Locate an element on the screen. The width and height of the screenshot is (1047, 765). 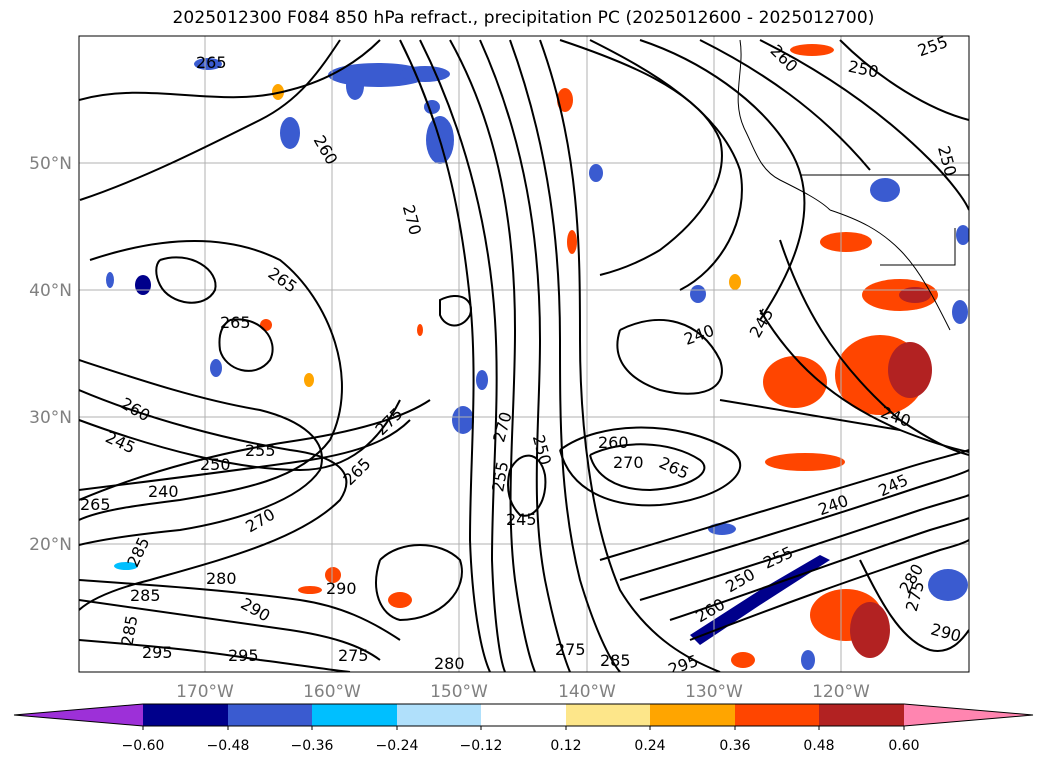
lon-label: 130°W is located at coordinates (714, 692).